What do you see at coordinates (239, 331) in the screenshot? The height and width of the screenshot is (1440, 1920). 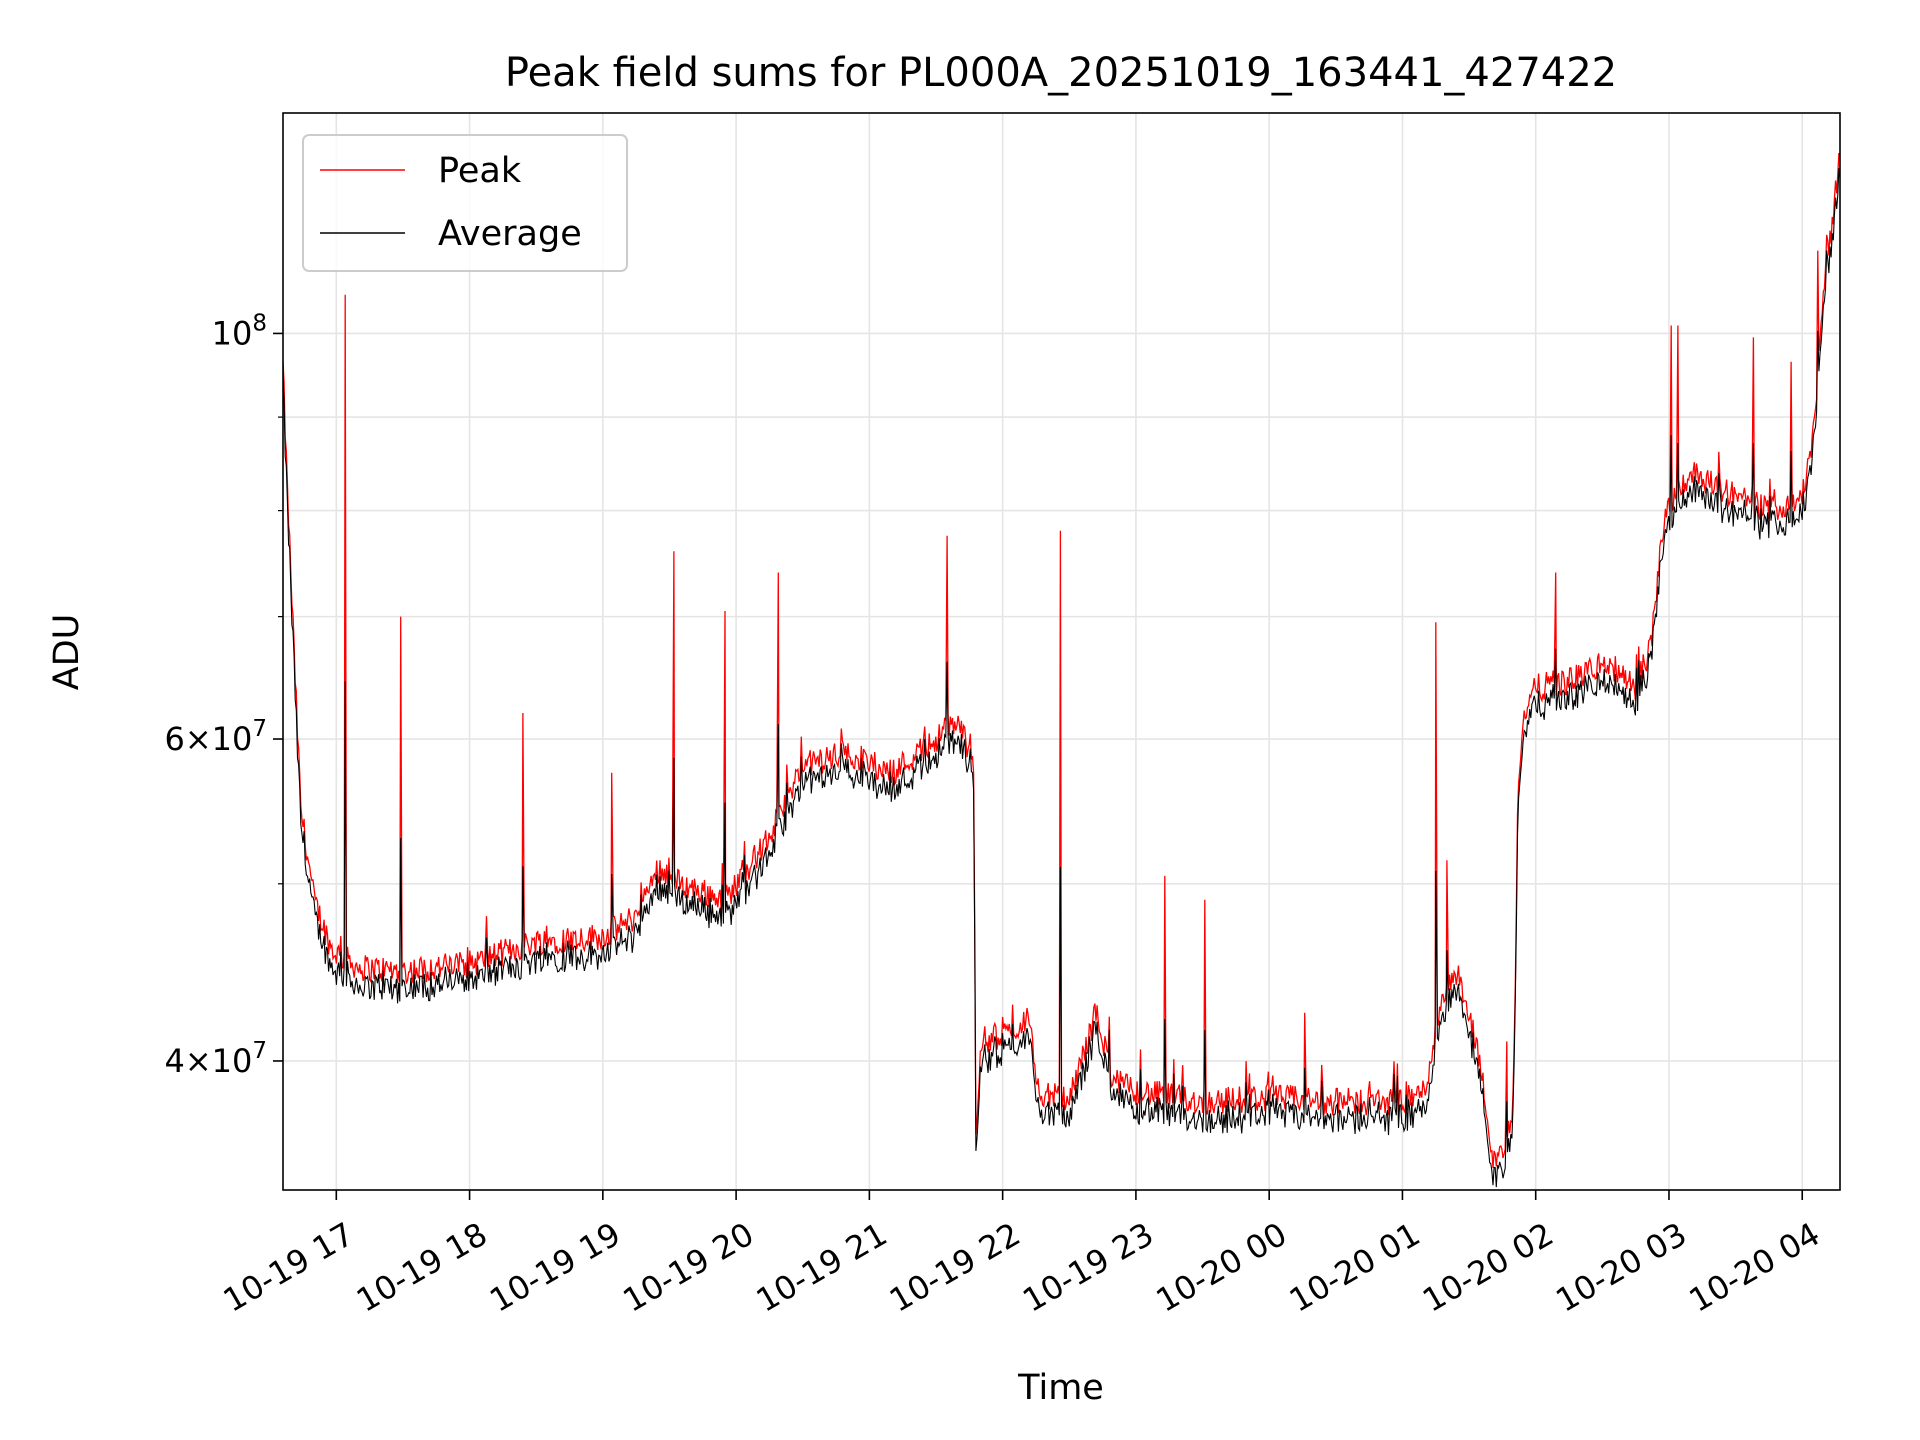 I see `y-tick-label: 108` at bounding box center [239, 331].